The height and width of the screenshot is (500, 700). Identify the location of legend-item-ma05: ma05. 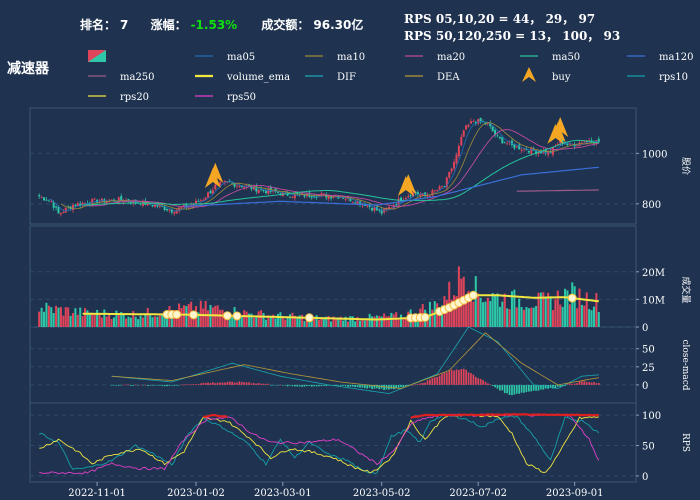
(225, 57).